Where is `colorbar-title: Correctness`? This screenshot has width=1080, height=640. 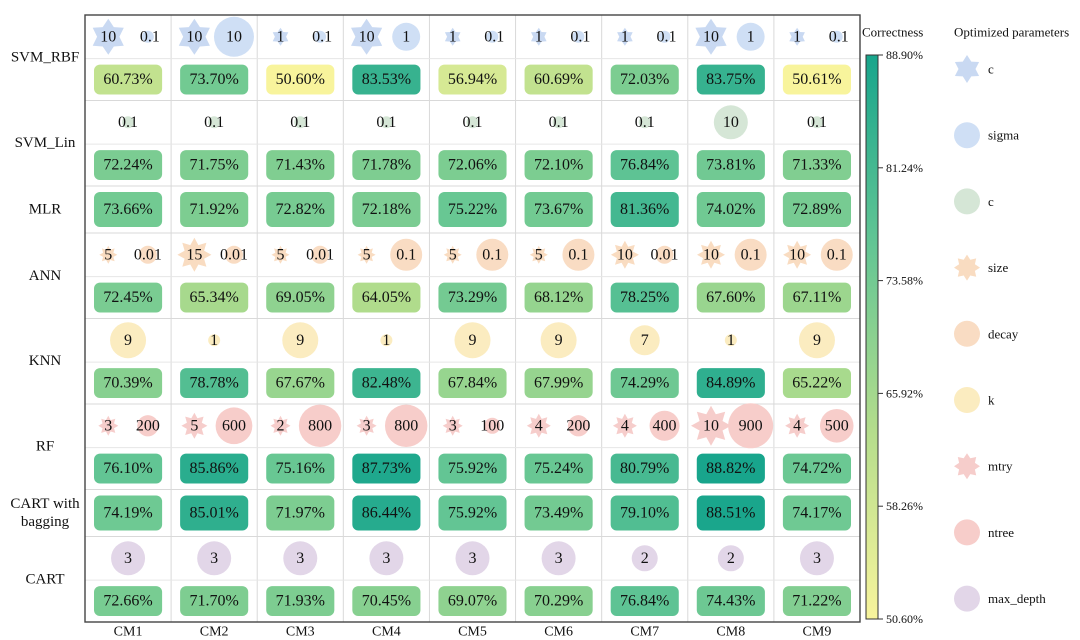 colorbar-title: Correctness is located at coordinates (892, 32).